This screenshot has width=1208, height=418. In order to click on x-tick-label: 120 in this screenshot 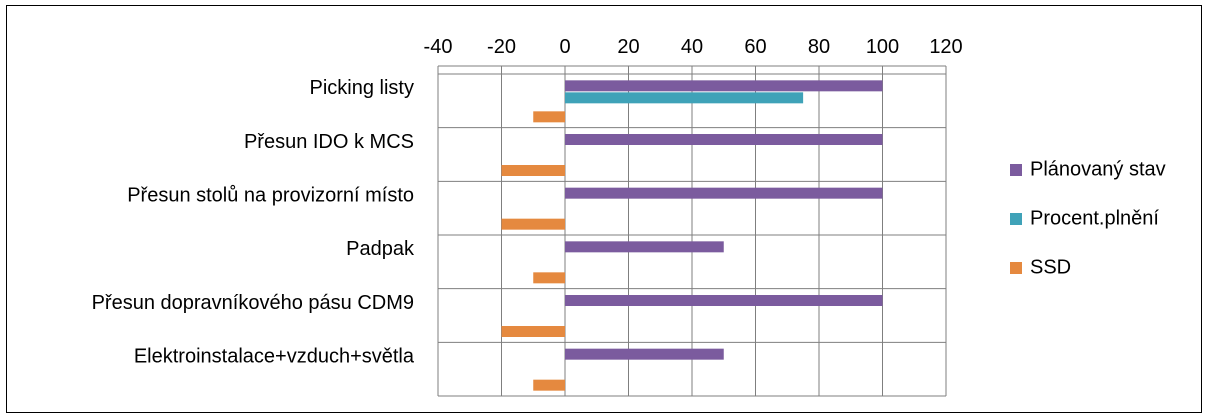, I will do `click(945, 47)`.